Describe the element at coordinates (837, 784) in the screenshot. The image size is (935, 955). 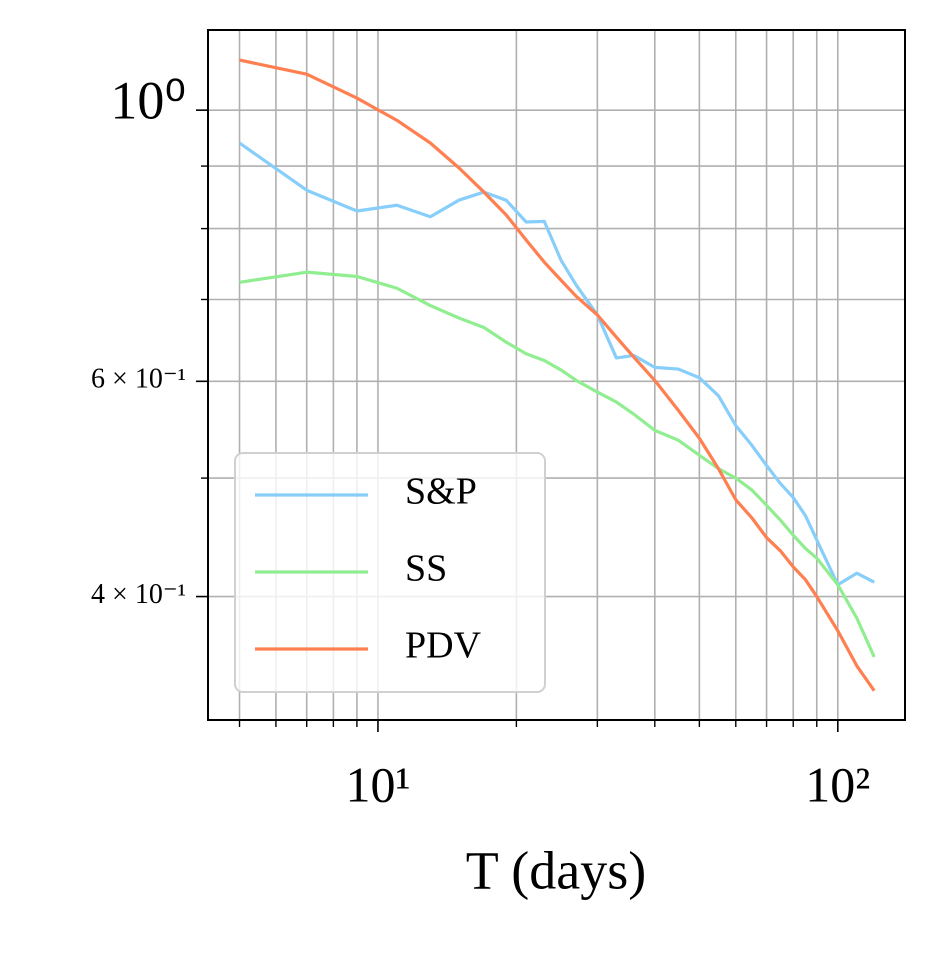
I see `x-tick-label: 10²` at that location.